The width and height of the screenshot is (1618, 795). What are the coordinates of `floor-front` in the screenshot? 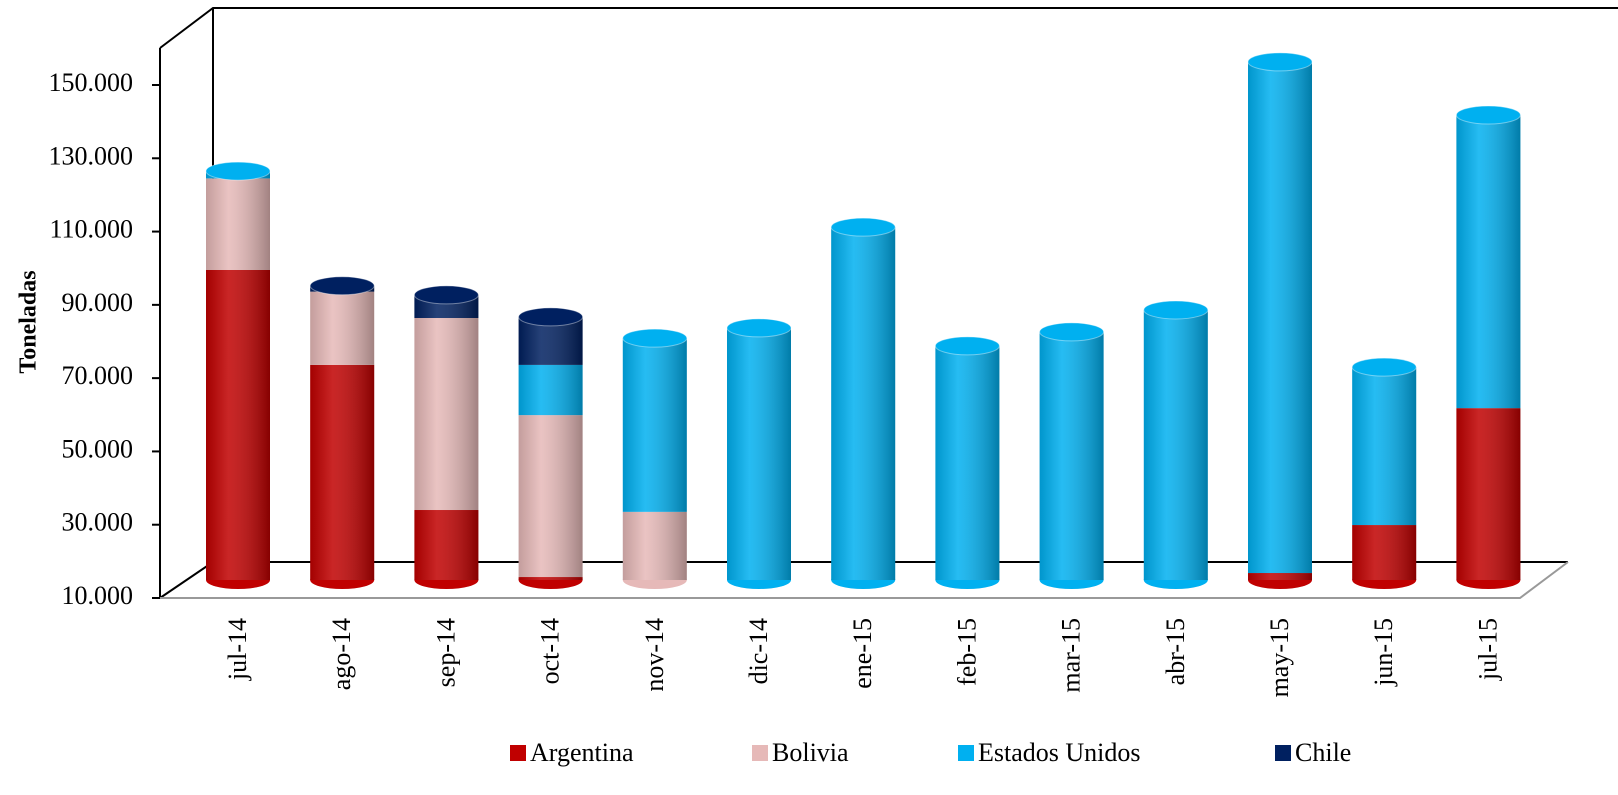 It's located at (864, 580).